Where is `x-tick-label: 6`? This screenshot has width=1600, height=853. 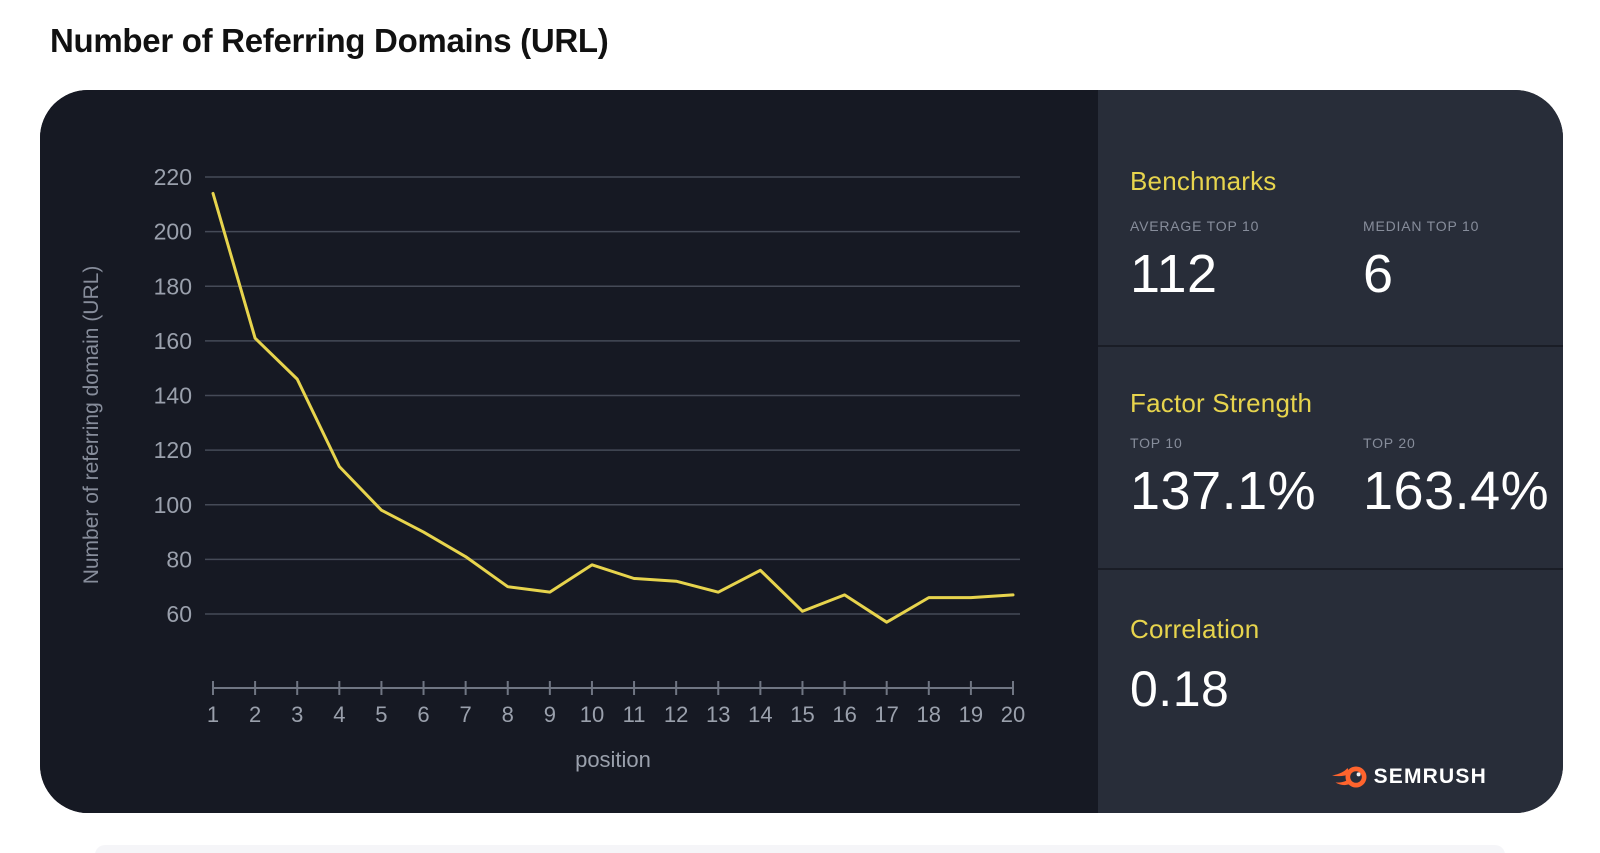
x-tick-label: 6 is located at coordinates (423, 714).